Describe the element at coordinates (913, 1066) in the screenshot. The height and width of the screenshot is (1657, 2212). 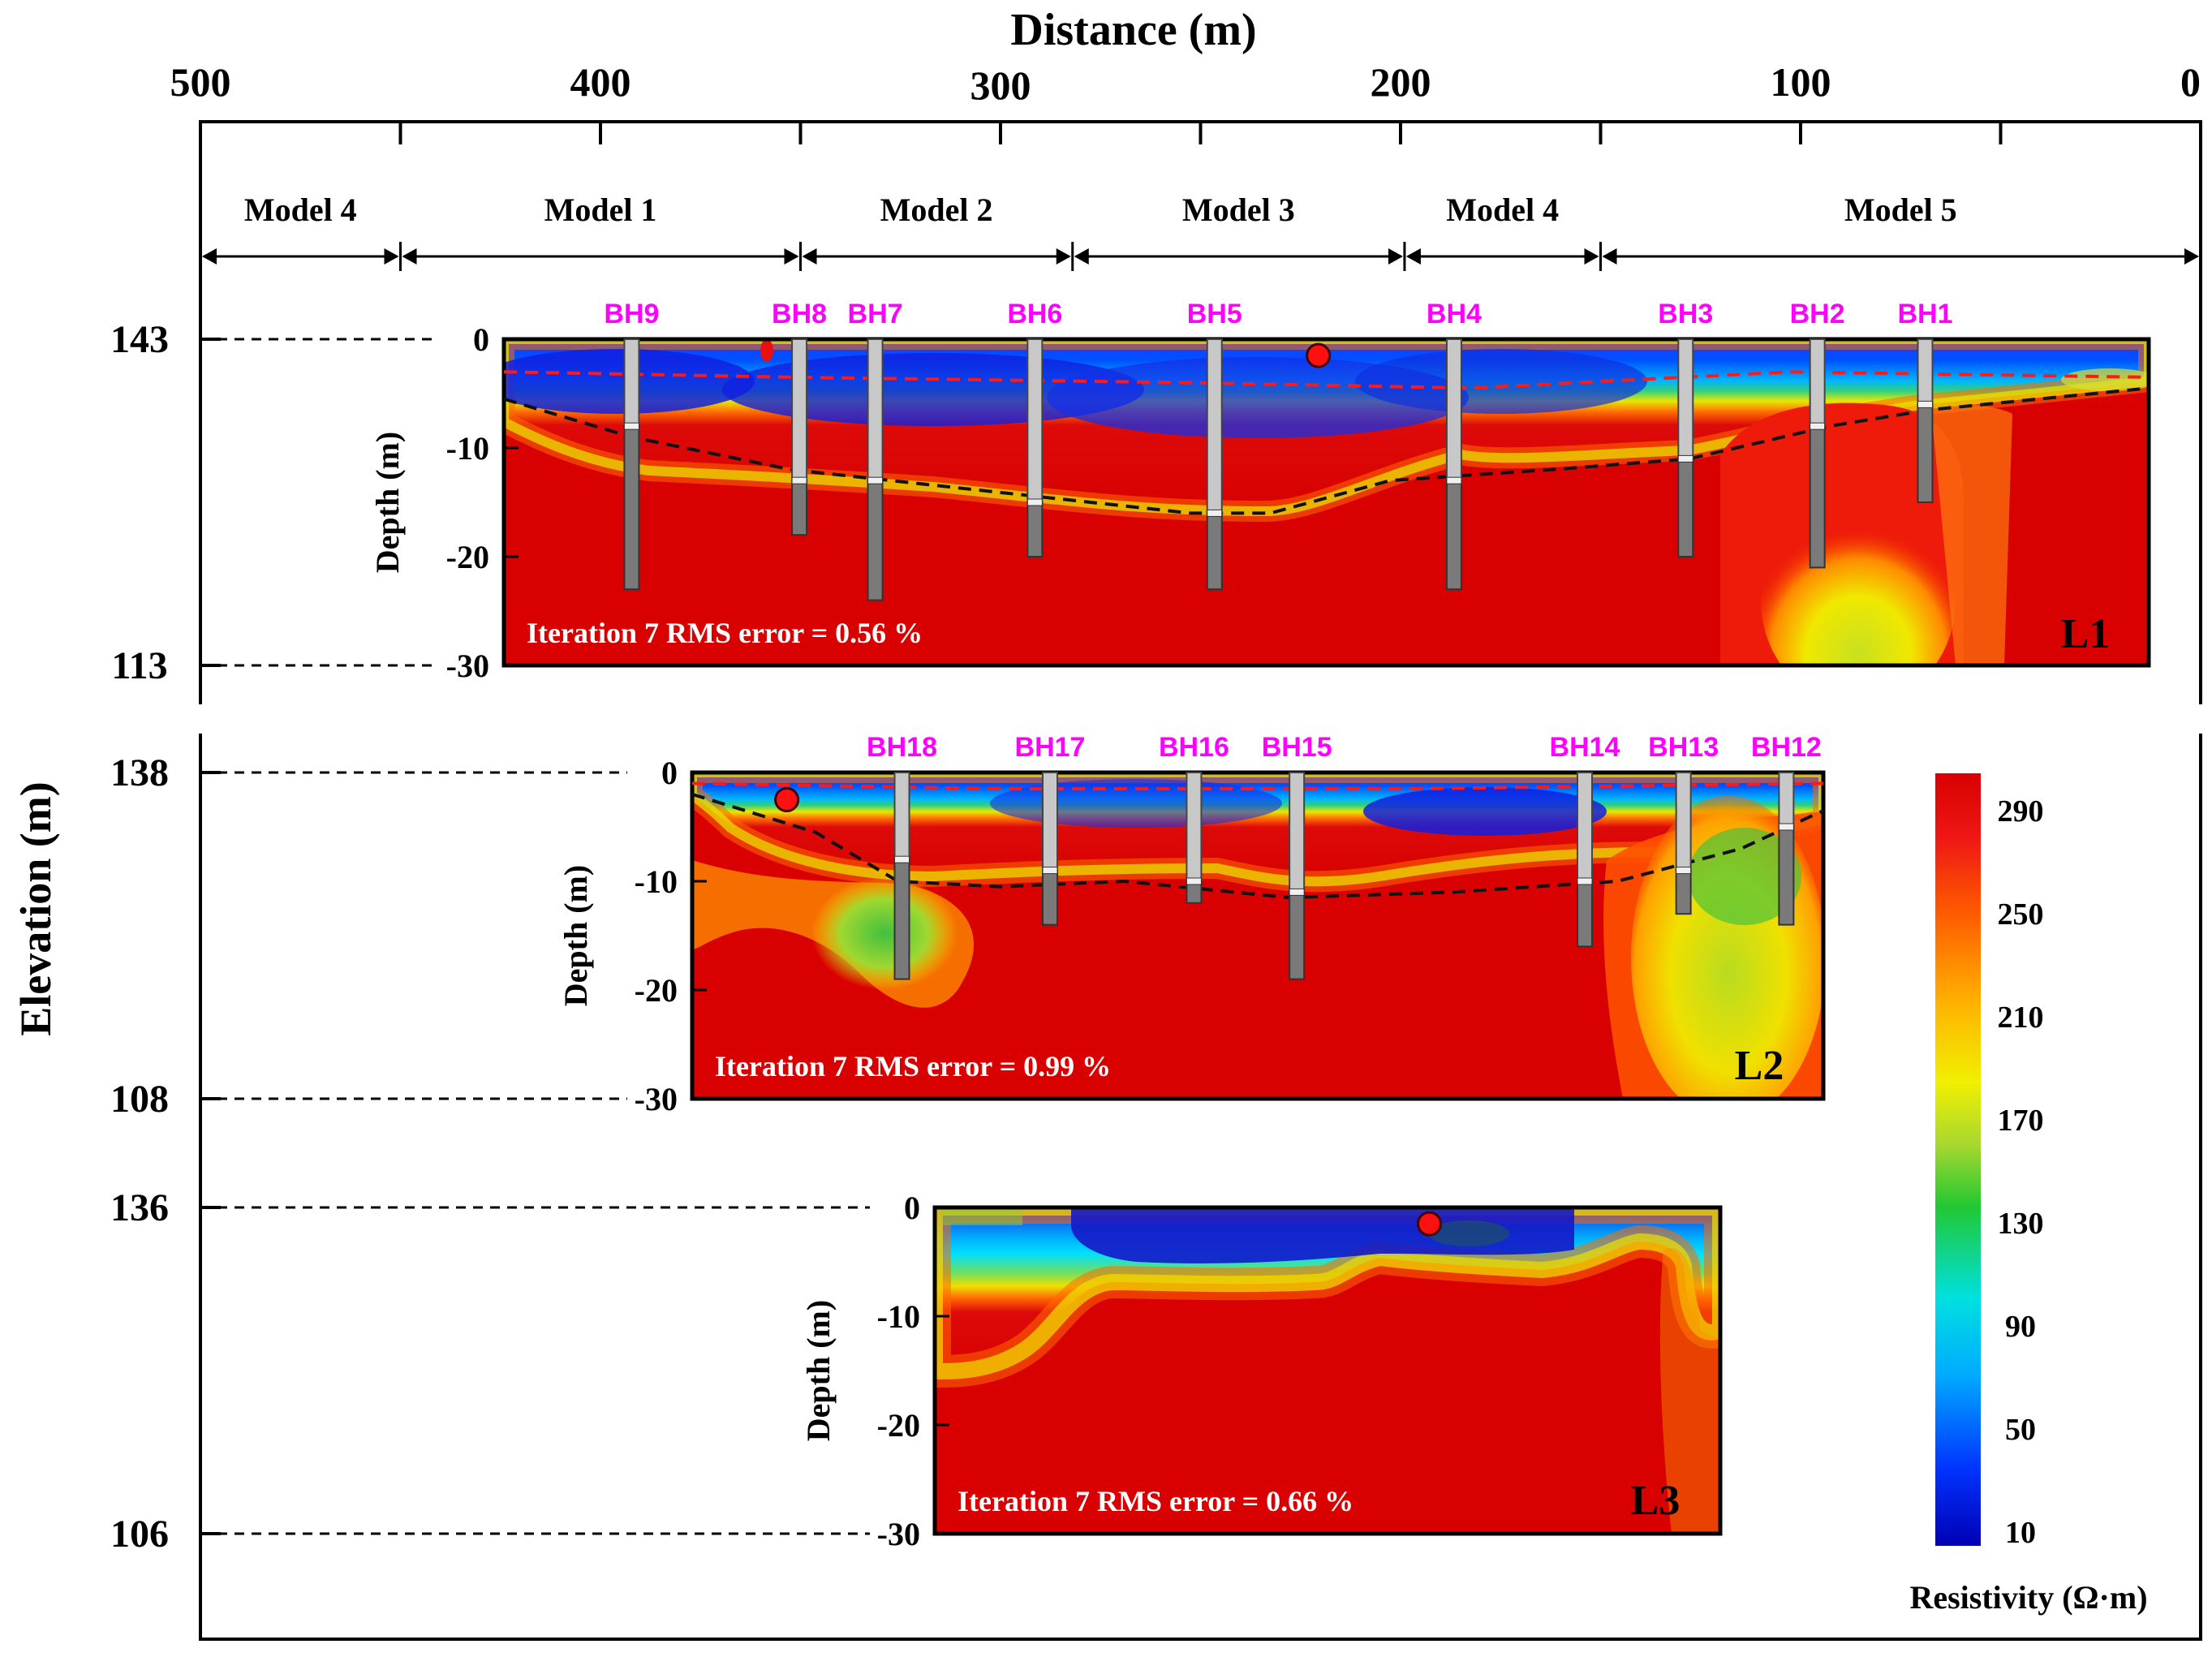
I see `rms-error-text: Iteration 7 RMS error = 0.99 %` at that location.